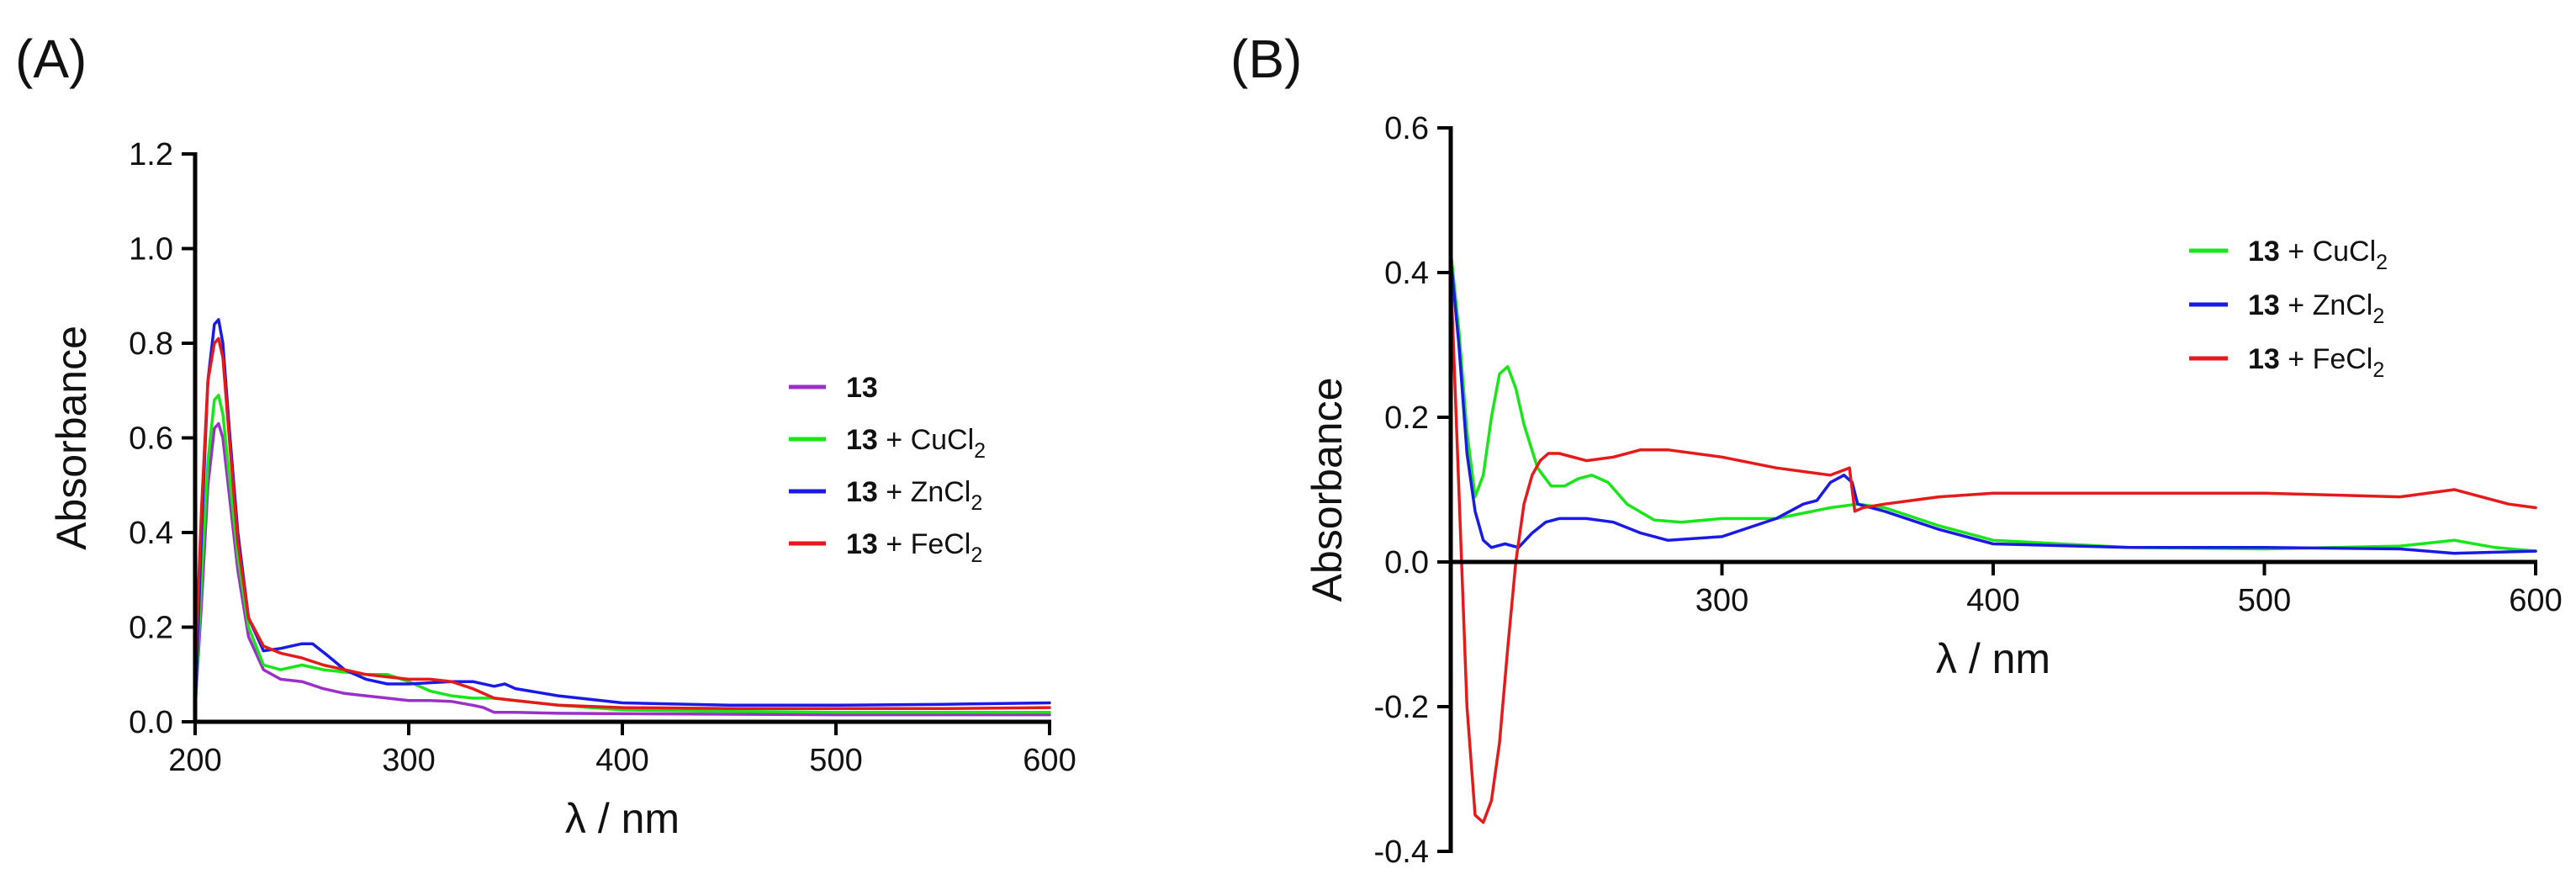 The height and width of the screenshot is (885, 2576). I want to click on y-tick-label: 0.8, so click(151, 344).